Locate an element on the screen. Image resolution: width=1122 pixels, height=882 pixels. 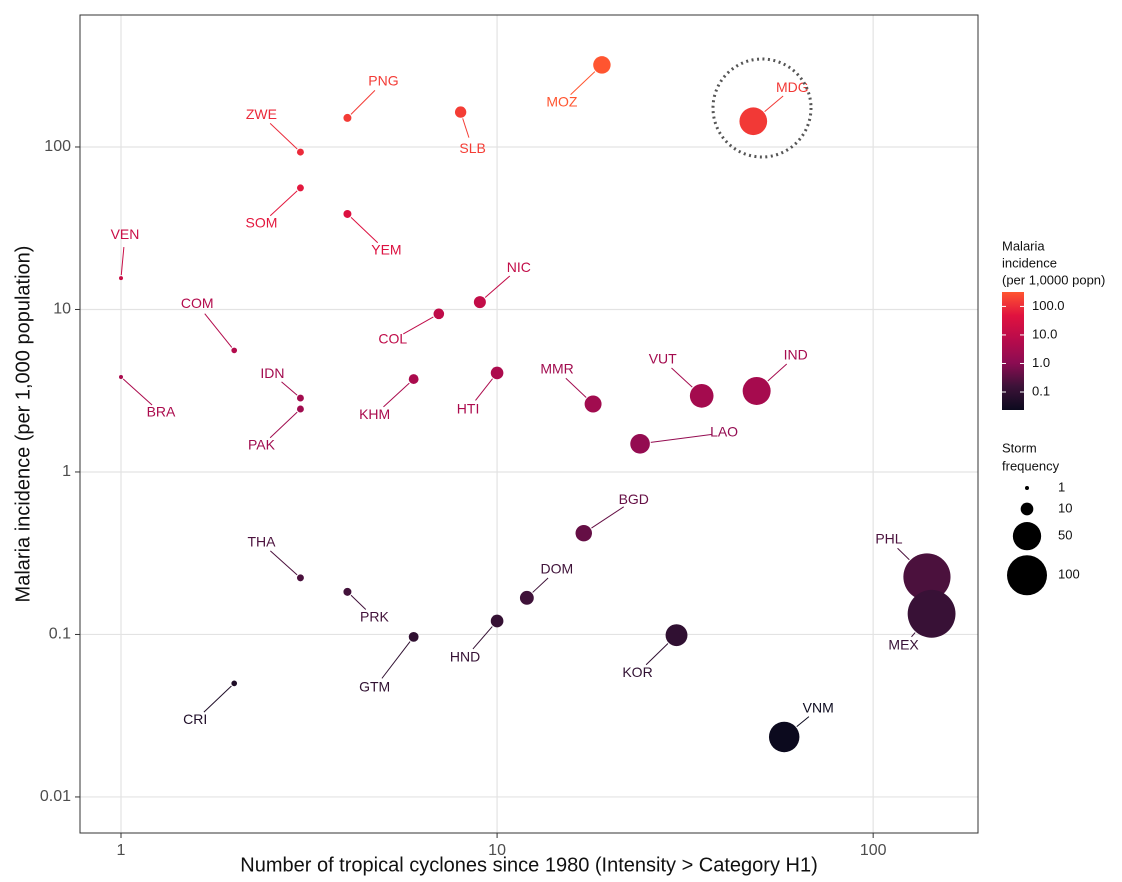
colorbar-tick-label: 1.0 is located at coordinates (1041, 362).